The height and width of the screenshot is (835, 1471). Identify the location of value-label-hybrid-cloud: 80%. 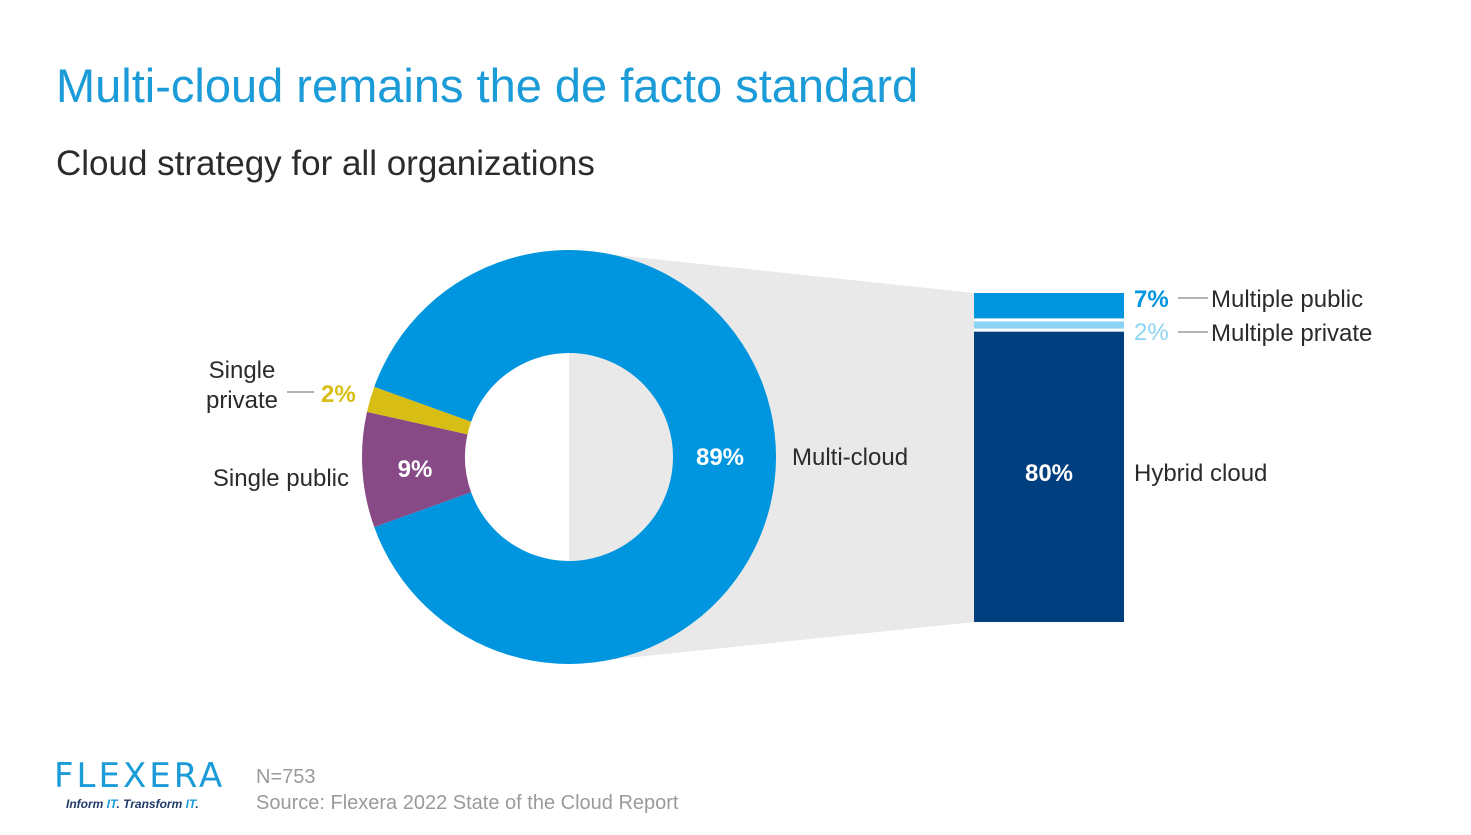
(1049, 473).